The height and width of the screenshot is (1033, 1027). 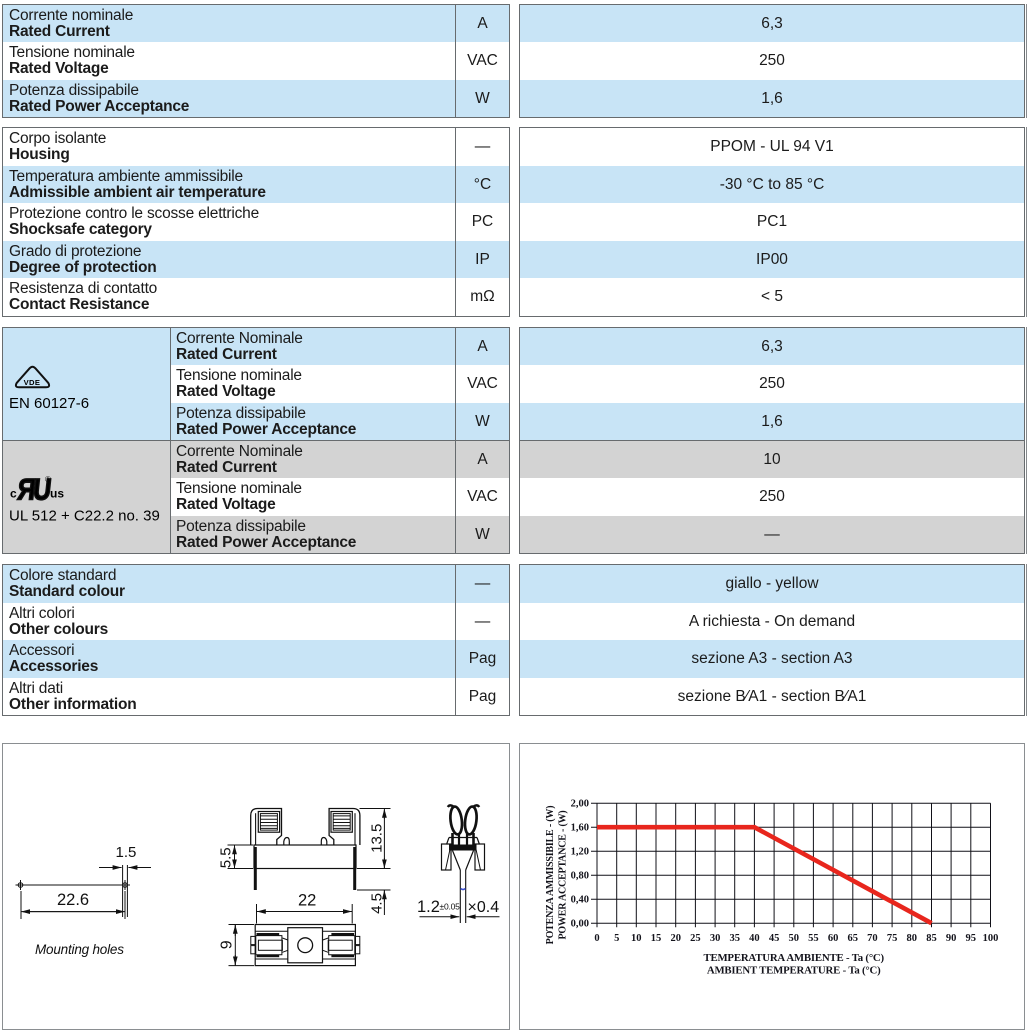 What do you see at coordinates (450, 907) in the screenshot?
I see `svg-text: ±0.05` at bounding box center [450, 907].